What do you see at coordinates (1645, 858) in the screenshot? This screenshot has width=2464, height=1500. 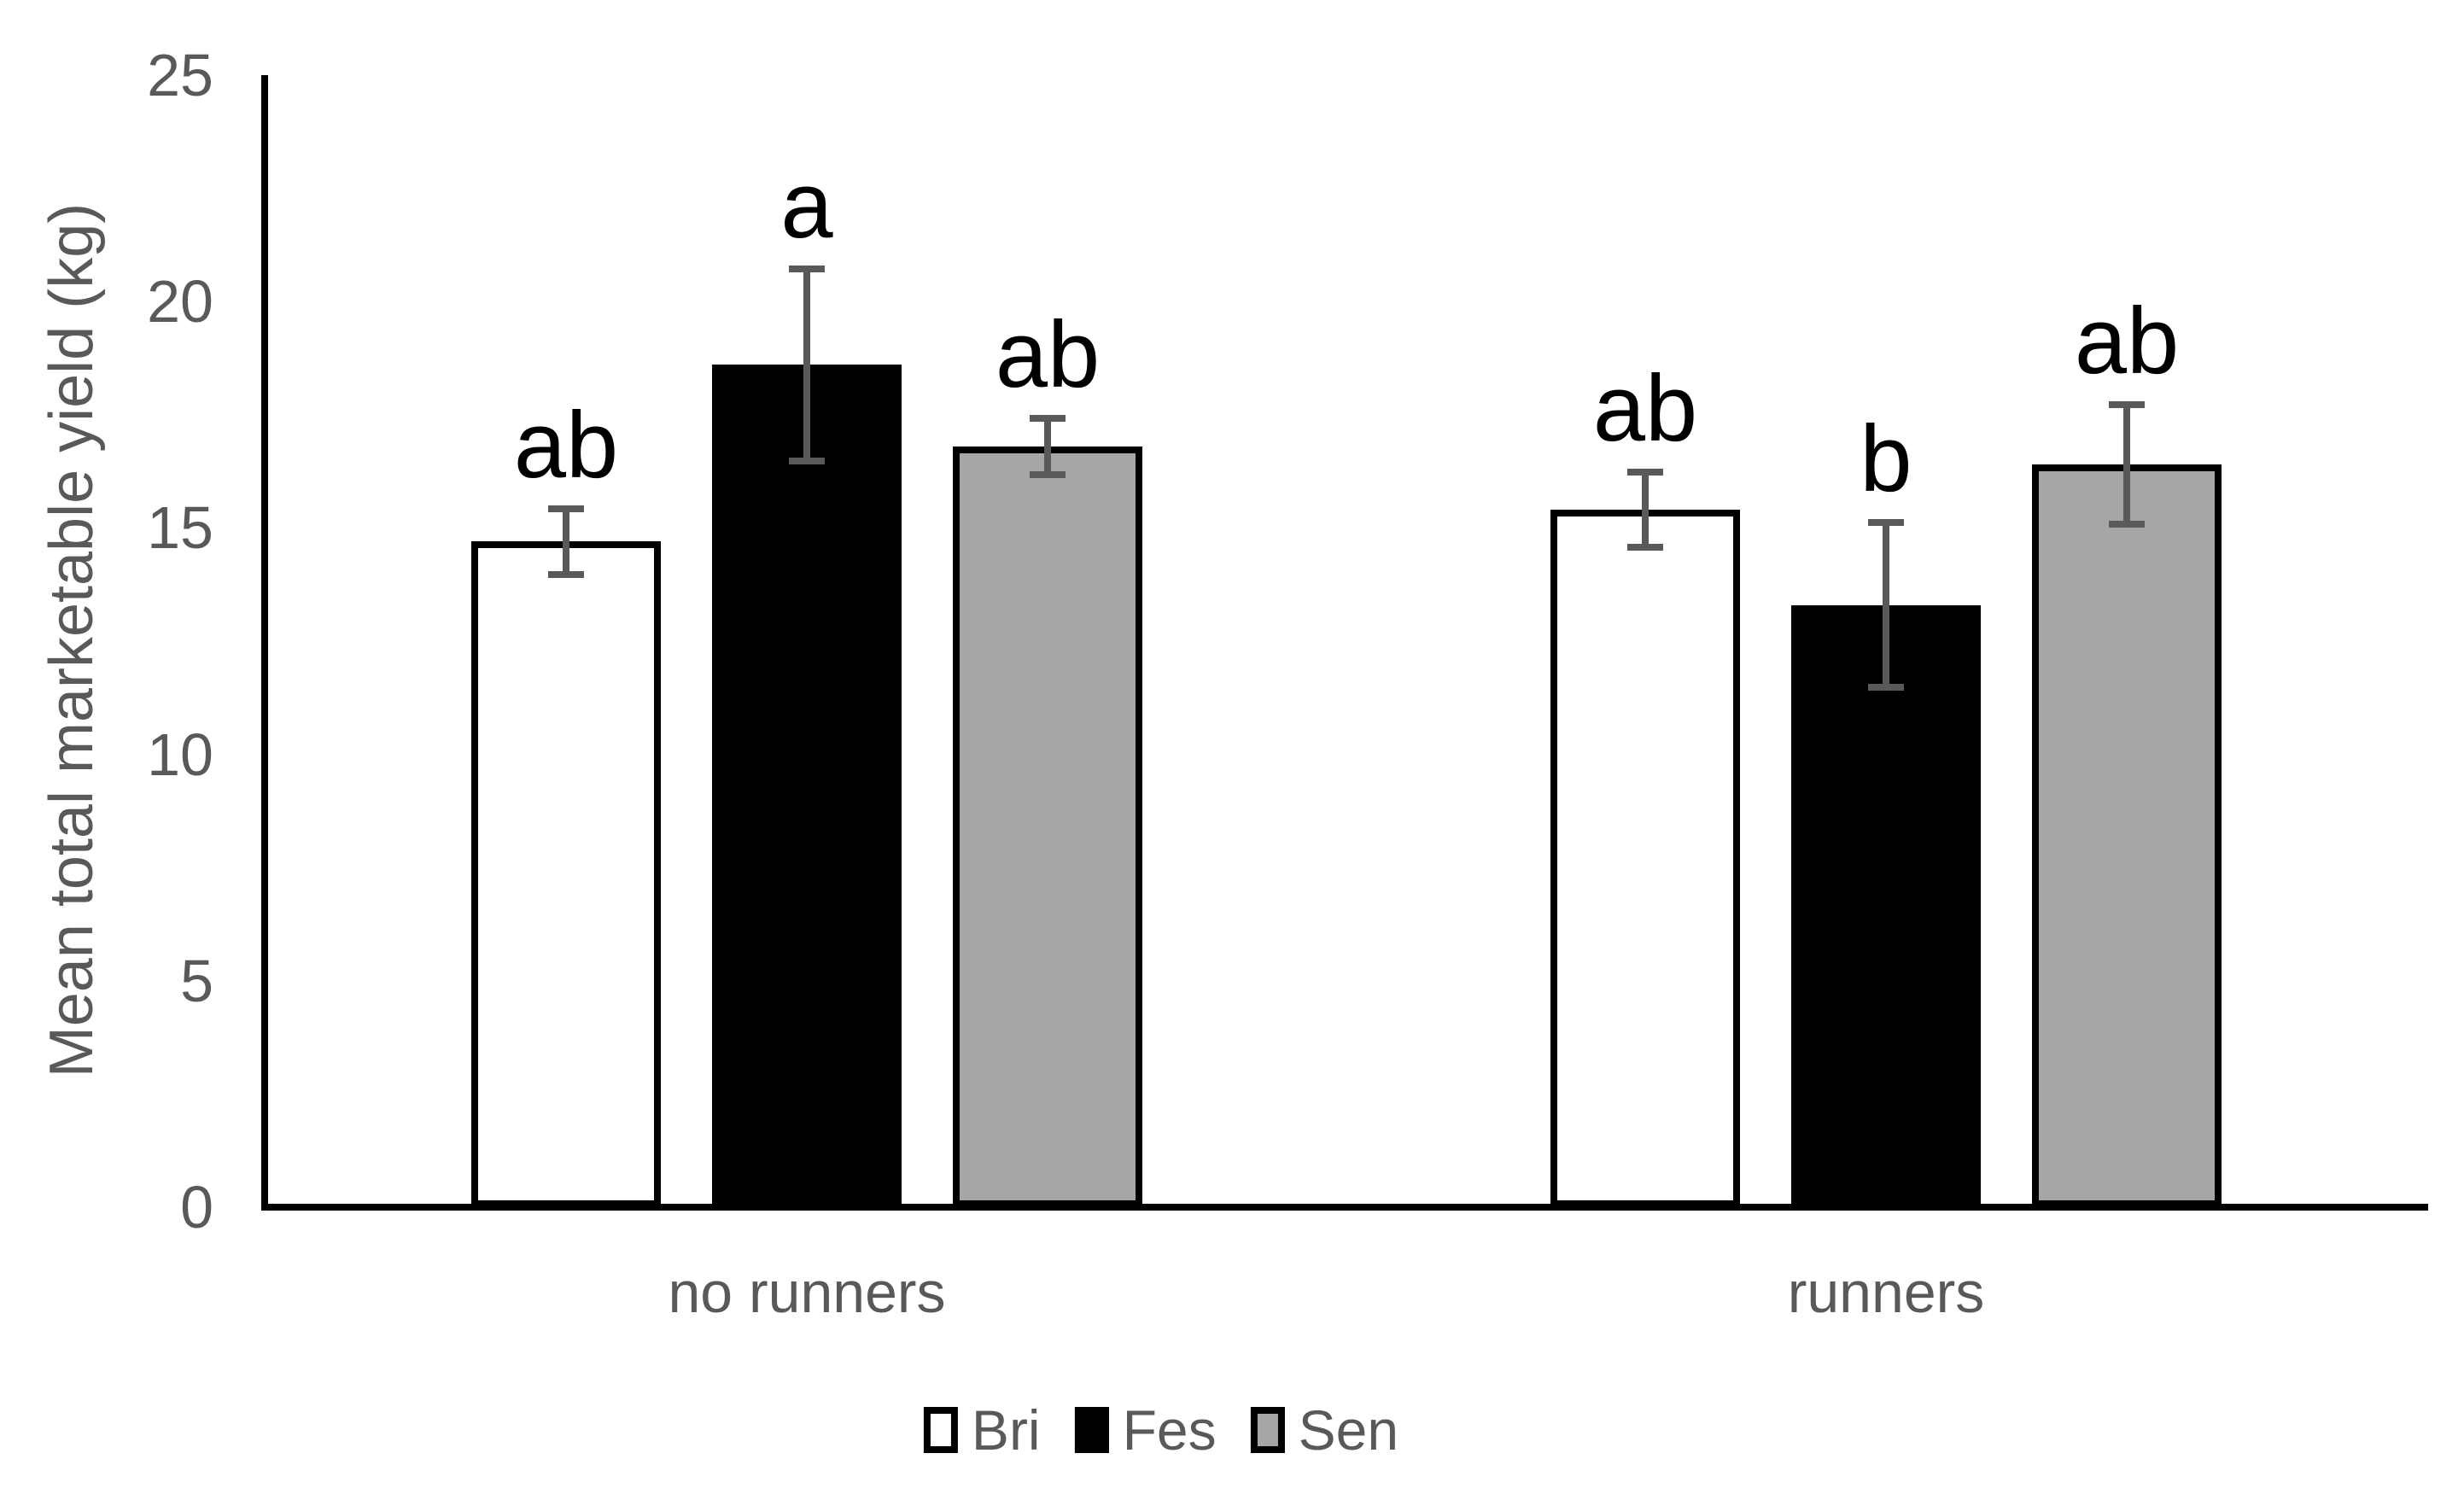 I see `bar-bri-runners` at bounding box center [1645, 858].